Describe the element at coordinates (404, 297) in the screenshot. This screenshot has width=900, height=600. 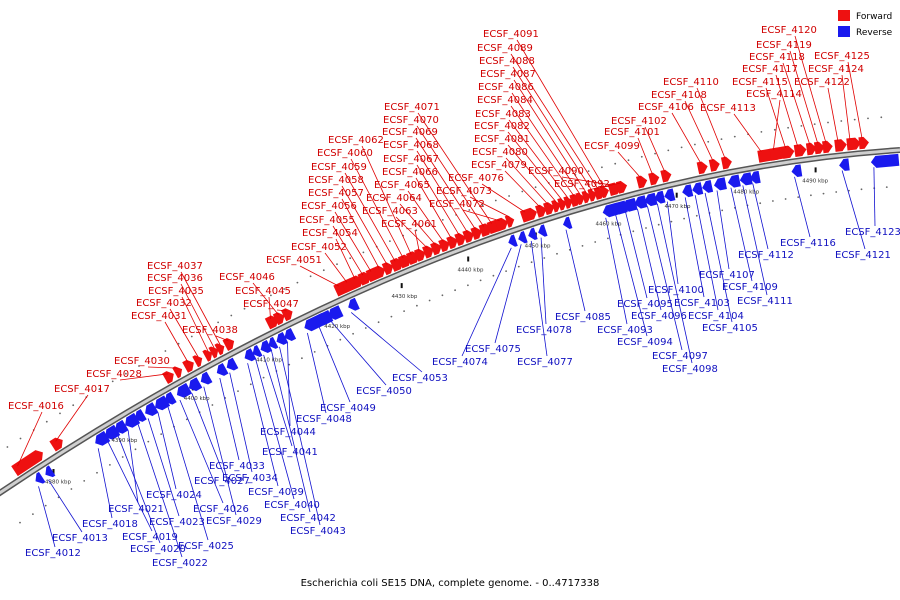
I see `tick-label: 4430 kbp` at that location.